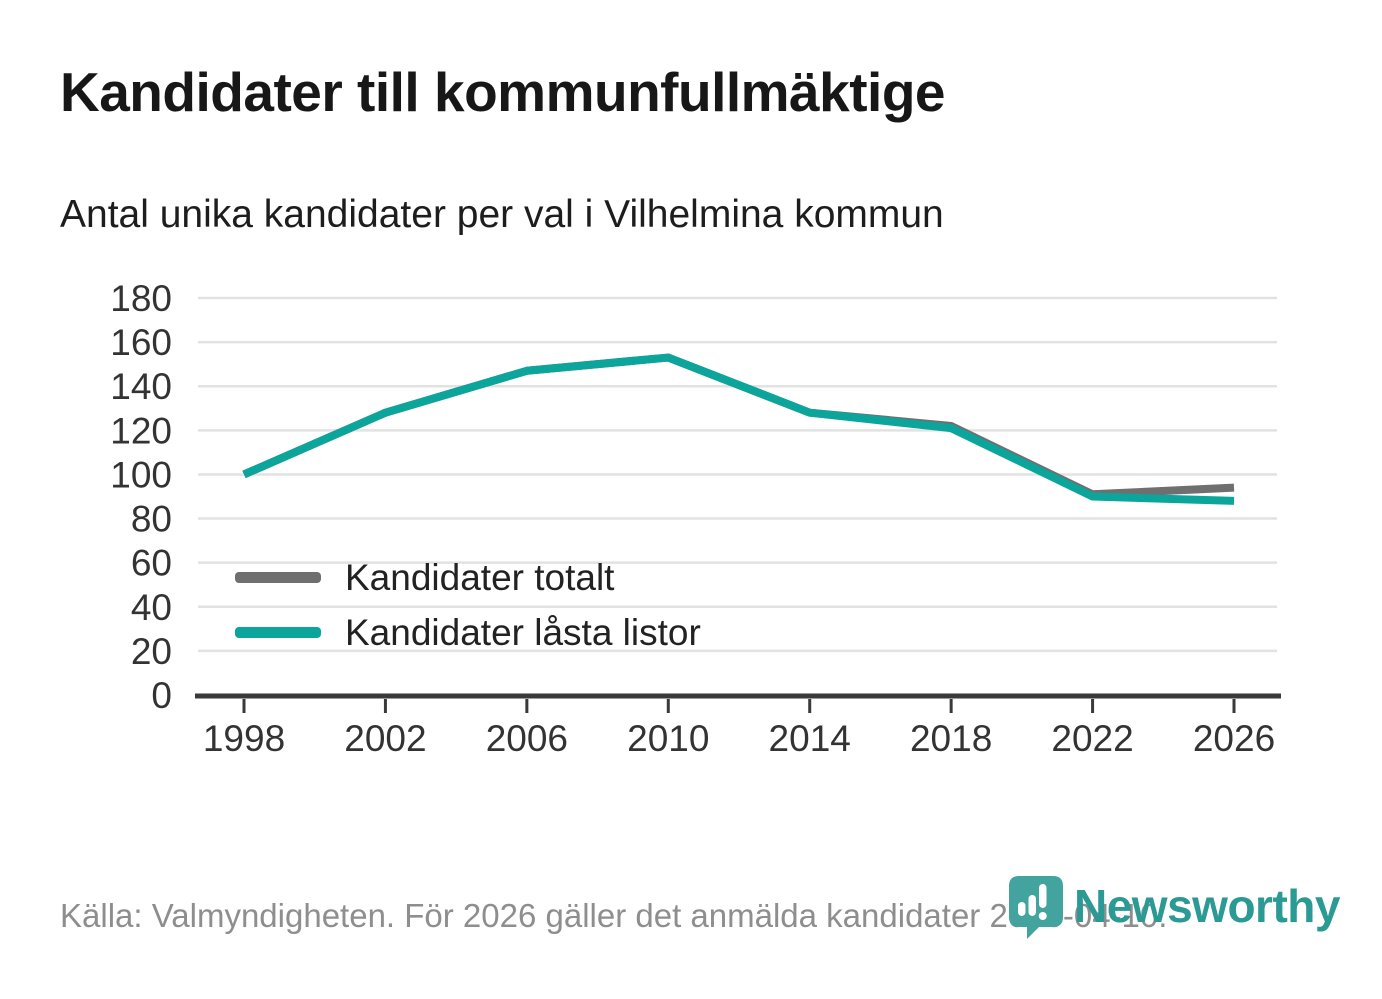  I want to click on newsworthy-wordmark: Newsworthy, so click(1207, 906).